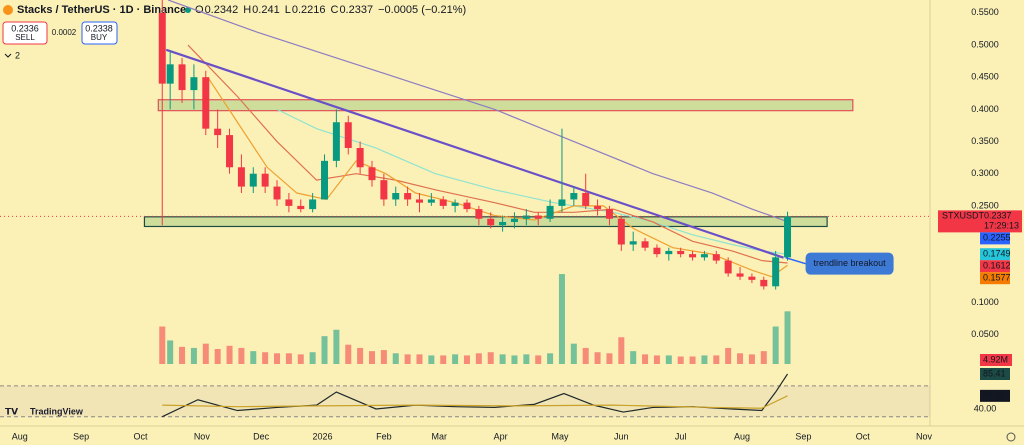 Image resolution: width=1024 pixels, height=445 pixels. I want to click on ohlc-key: H, so click(247, 10).